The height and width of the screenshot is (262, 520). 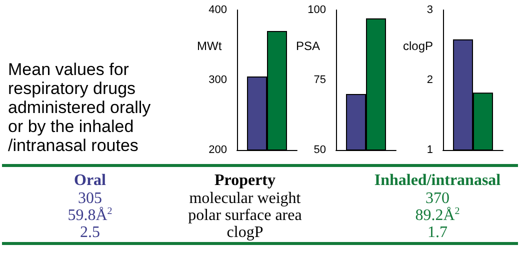 I want to click on y-tick-label: 300, so click(x=217, y=80).